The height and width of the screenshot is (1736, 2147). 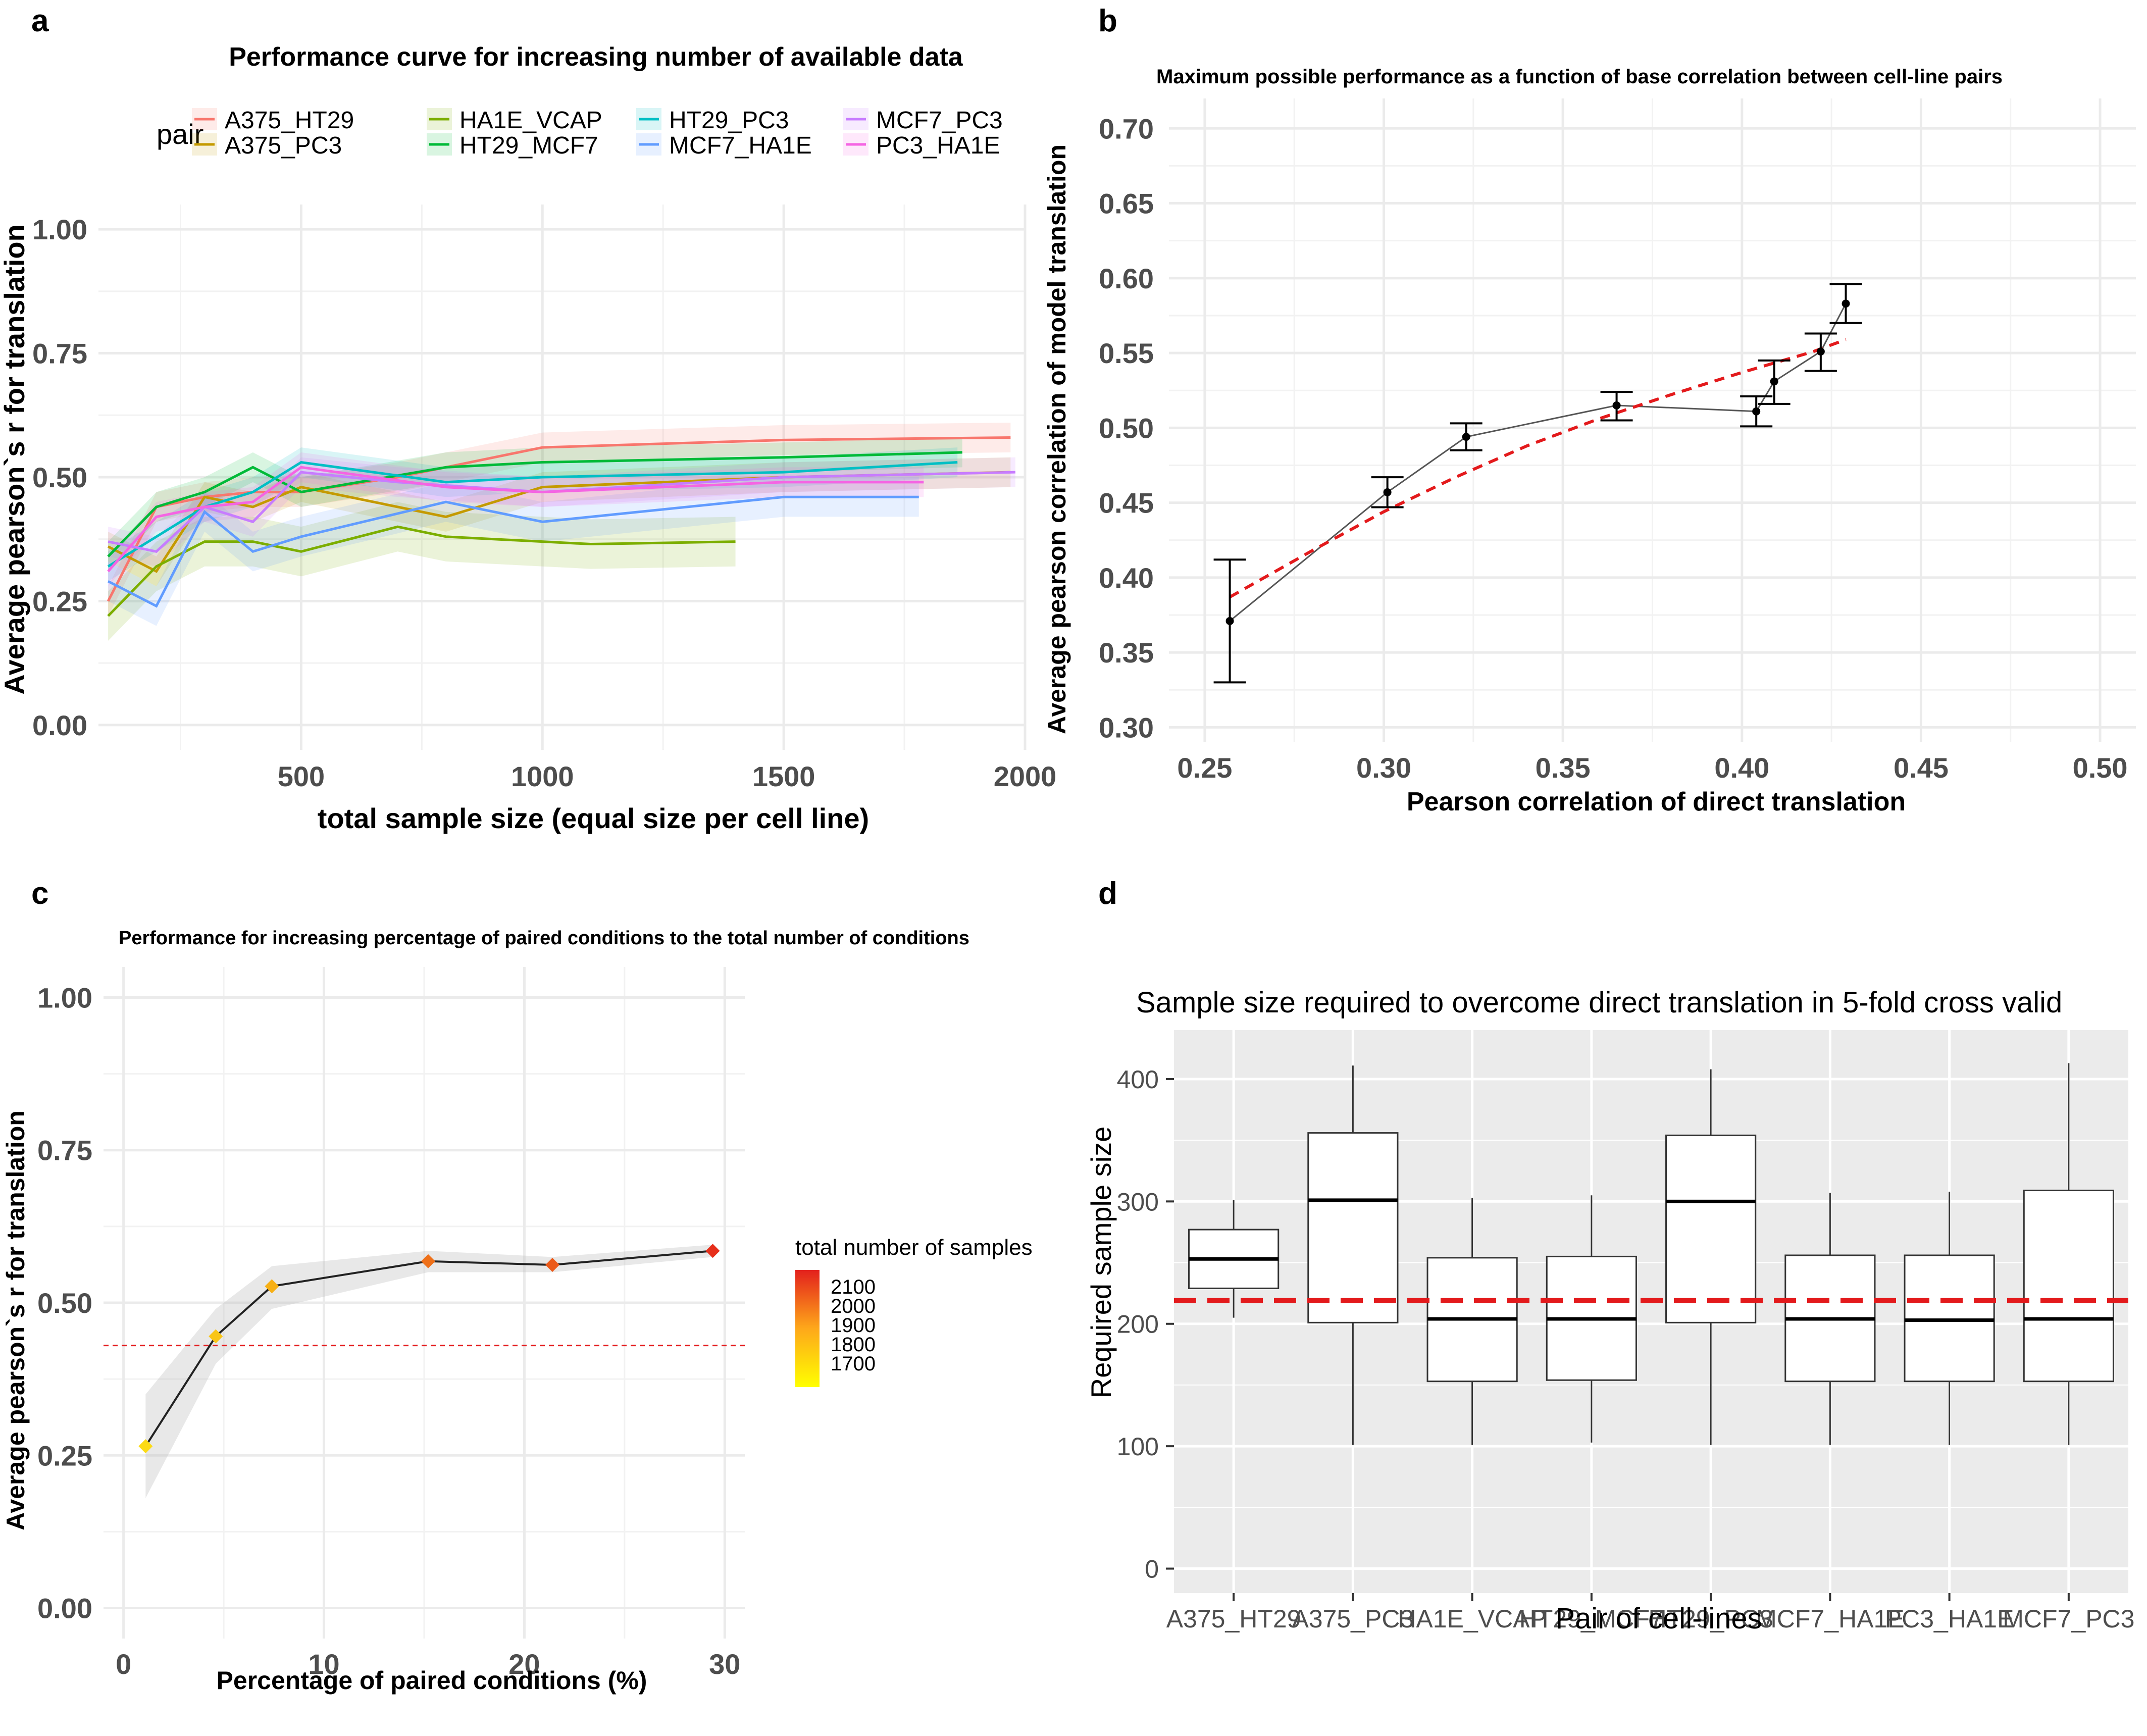 What do you see at coordinates (432, 1680) in the screenshot?
I see `panel-c-xlabel: Percentage of paired conditions (%)` at bounding box center [432, 1680].